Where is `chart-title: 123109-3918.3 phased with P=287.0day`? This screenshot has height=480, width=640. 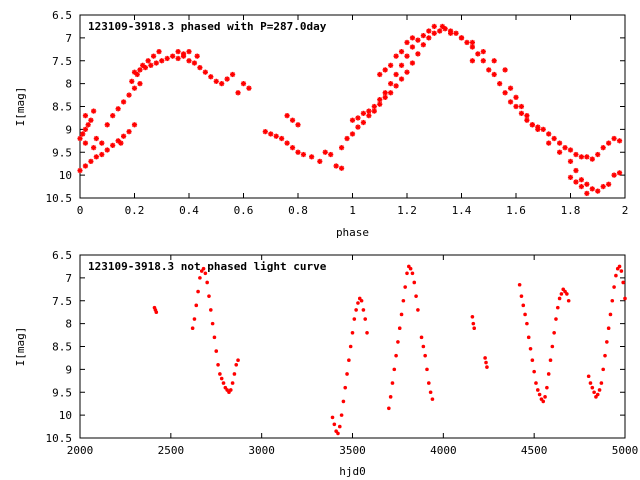 chart-title: 123109-3918.3 phased with P=287.0day is located at coordinates (207, 26).